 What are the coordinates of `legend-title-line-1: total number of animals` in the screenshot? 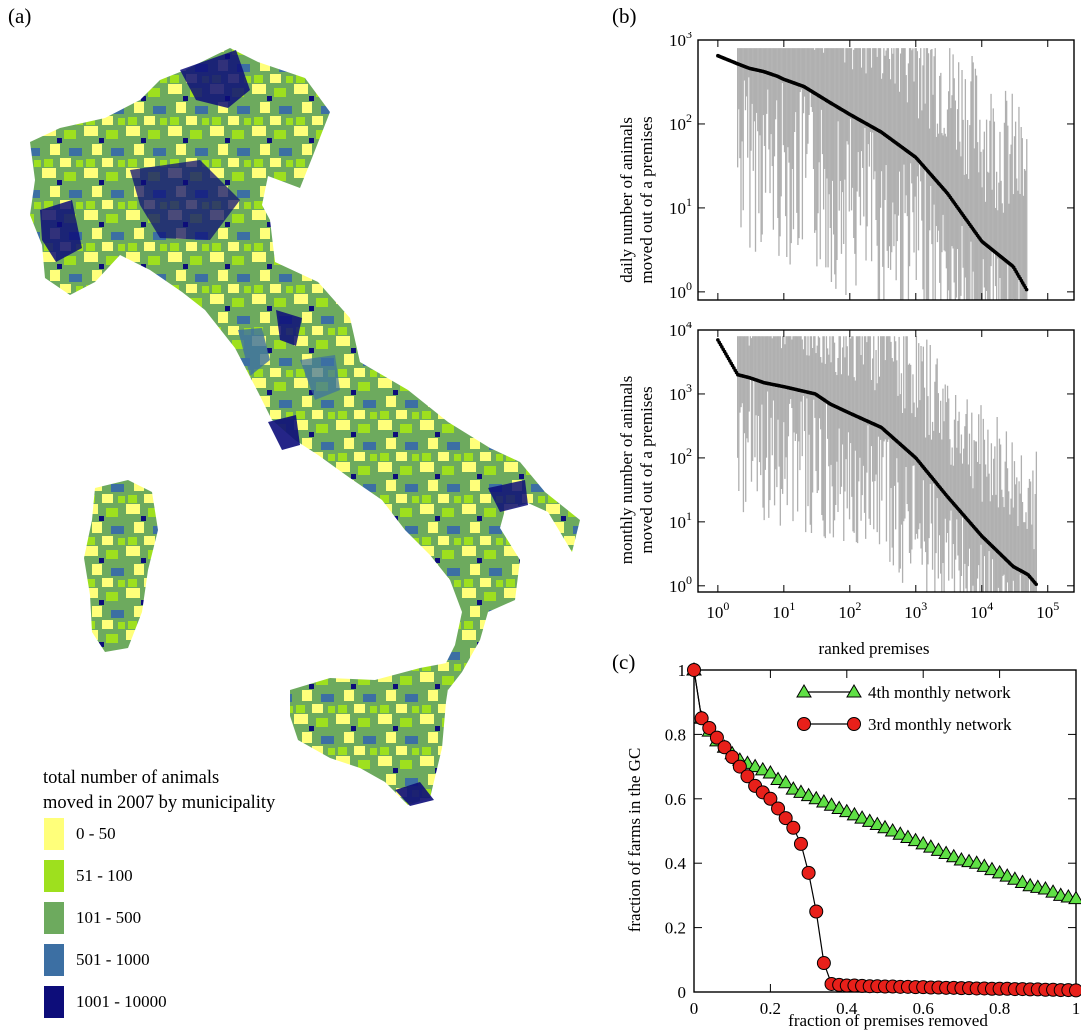 It's located at (131, 778).